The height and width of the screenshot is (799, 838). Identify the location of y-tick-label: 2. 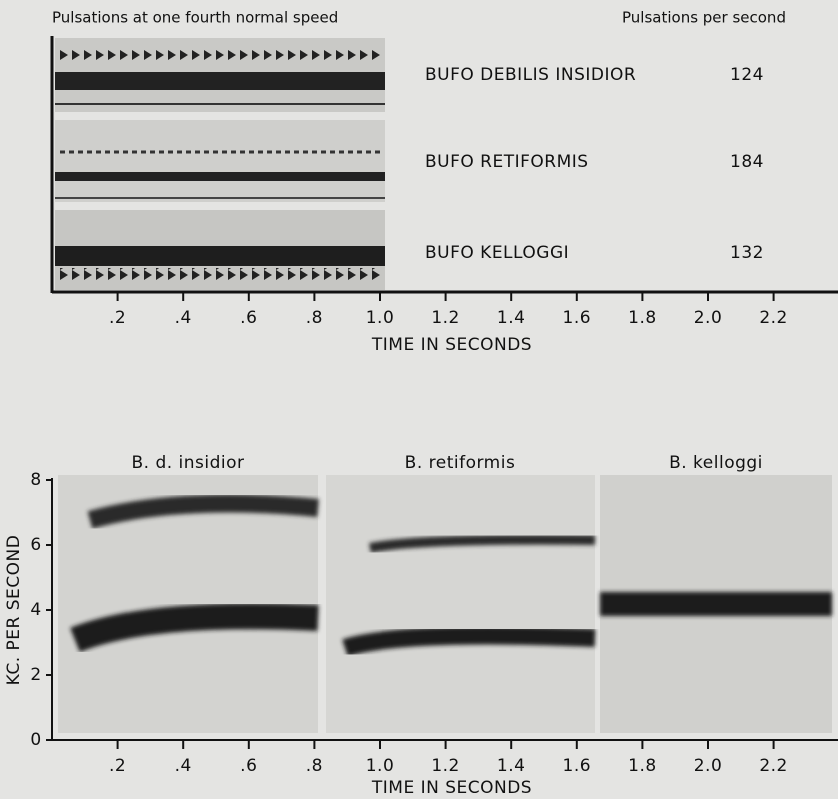
(35, 675).